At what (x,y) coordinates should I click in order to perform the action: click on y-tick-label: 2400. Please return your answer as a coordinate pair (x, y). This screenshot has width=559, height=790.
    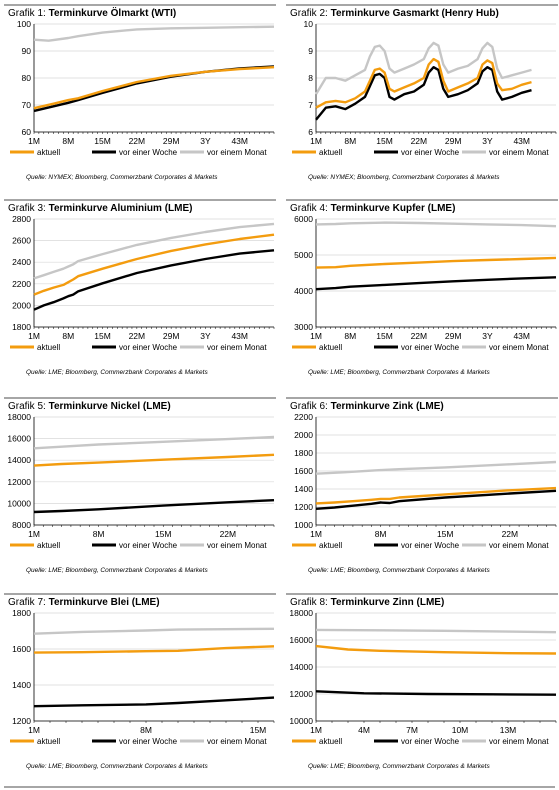
    Looking at the image, I should click on (21, 262).